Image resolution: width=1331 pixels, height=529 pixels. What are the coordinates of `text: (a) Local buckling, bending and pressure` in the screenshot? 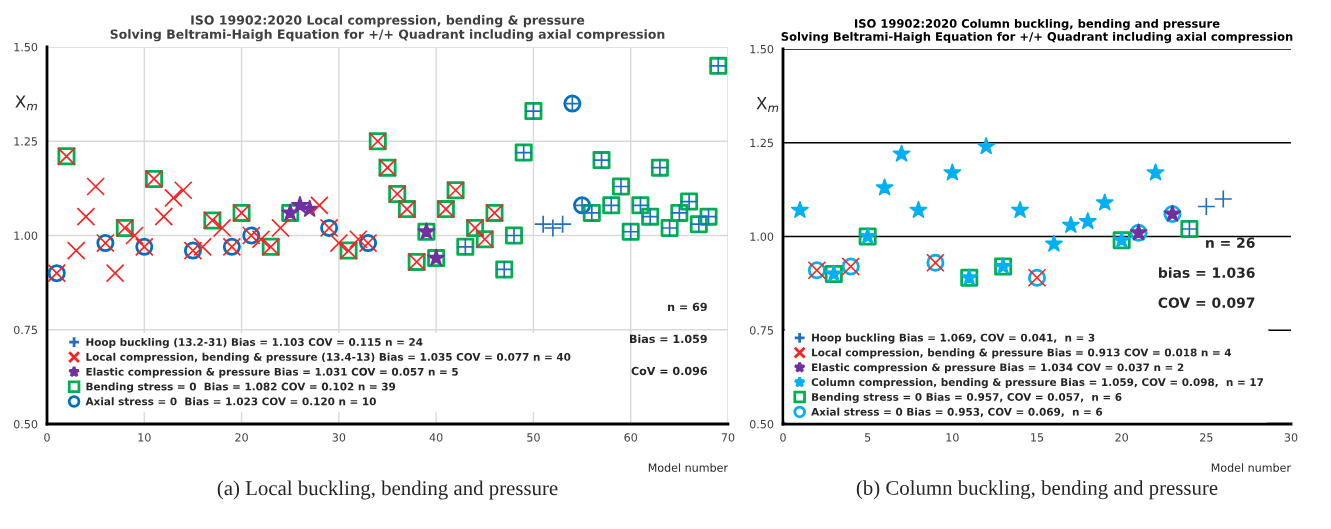 It's located at (387, 490).